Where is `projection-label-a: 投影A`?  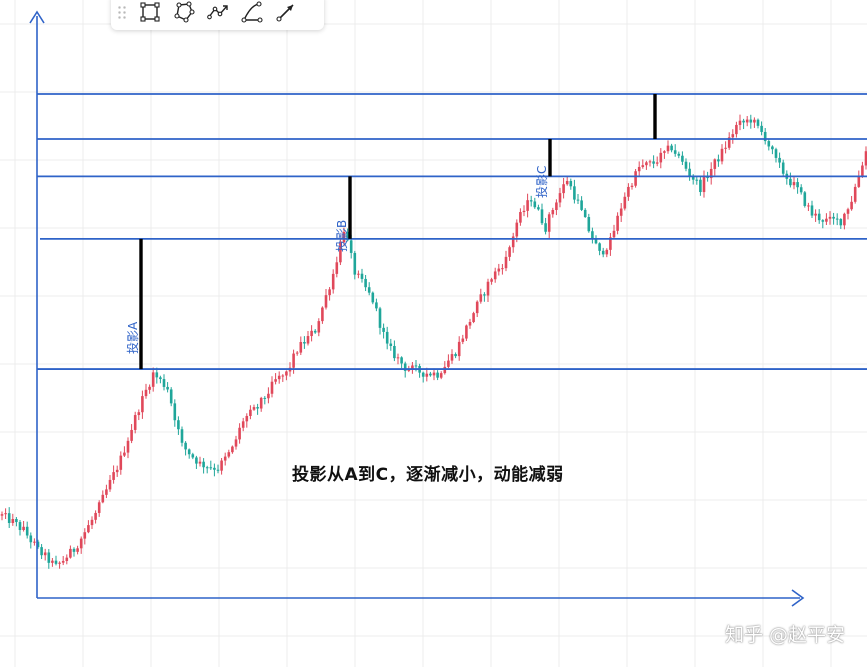
projection-label-a: 投影A is located at coordinates (133, 337).